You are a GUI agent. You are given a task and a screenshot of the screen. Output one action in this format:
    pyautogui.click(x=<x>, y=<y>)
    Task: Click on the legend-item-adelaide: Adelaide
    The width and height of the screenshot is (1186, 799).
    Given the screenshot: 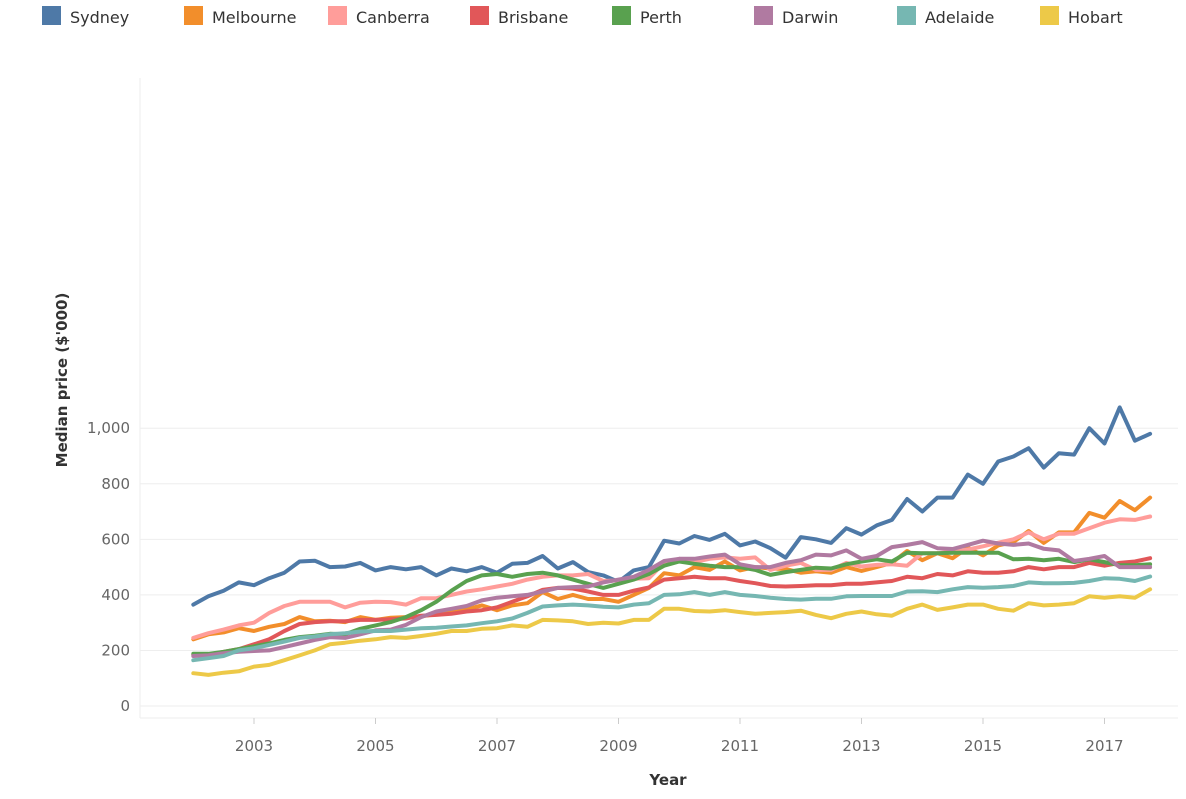 What is the action you would take?
    pyautogui.click(x=945, y=16)
    